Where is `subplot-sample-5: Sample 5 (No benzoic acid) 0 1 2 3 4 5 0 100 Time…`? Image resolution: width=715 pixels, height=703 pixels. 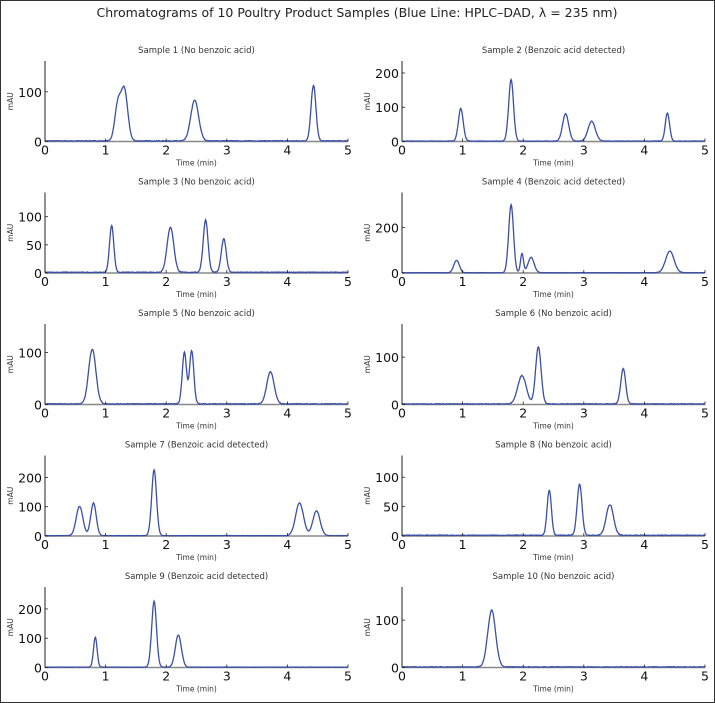 subplot-sample-5: Sample 5 (No benzoic acid) 0 1 2 3 4 5 0 100 Time… is located at coordinates (179, 370).